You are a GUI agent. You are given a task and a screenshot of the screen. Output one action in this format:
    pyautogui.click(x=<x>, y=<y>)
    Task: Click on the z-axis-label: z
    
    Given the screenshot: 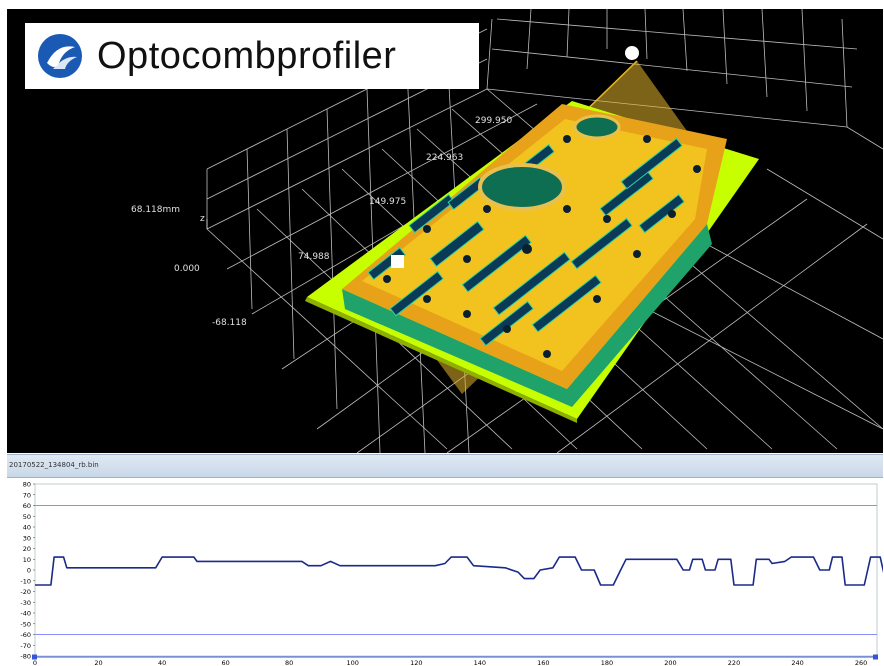 What is the action you would take?
    pyautogui.click(x=202, y=219)
    